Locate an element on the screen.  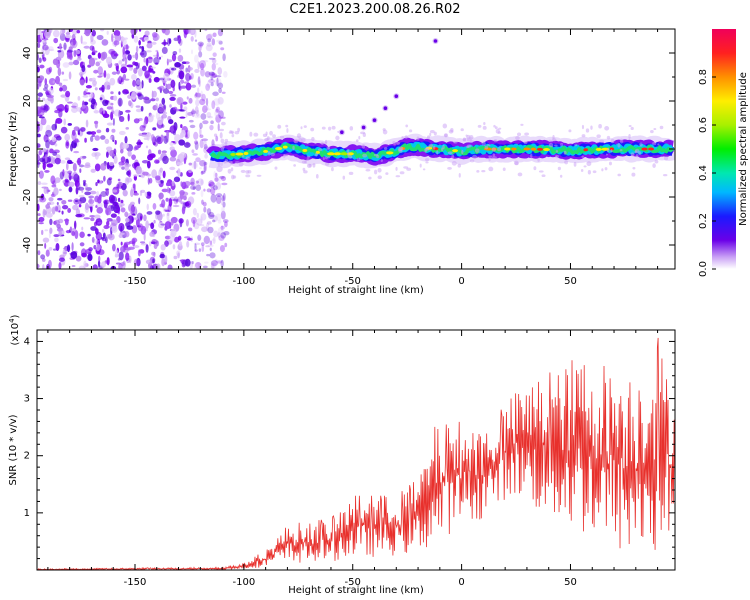
snr-ylabel: SNR (10 * v/v) is located at coordinates (13, 449).